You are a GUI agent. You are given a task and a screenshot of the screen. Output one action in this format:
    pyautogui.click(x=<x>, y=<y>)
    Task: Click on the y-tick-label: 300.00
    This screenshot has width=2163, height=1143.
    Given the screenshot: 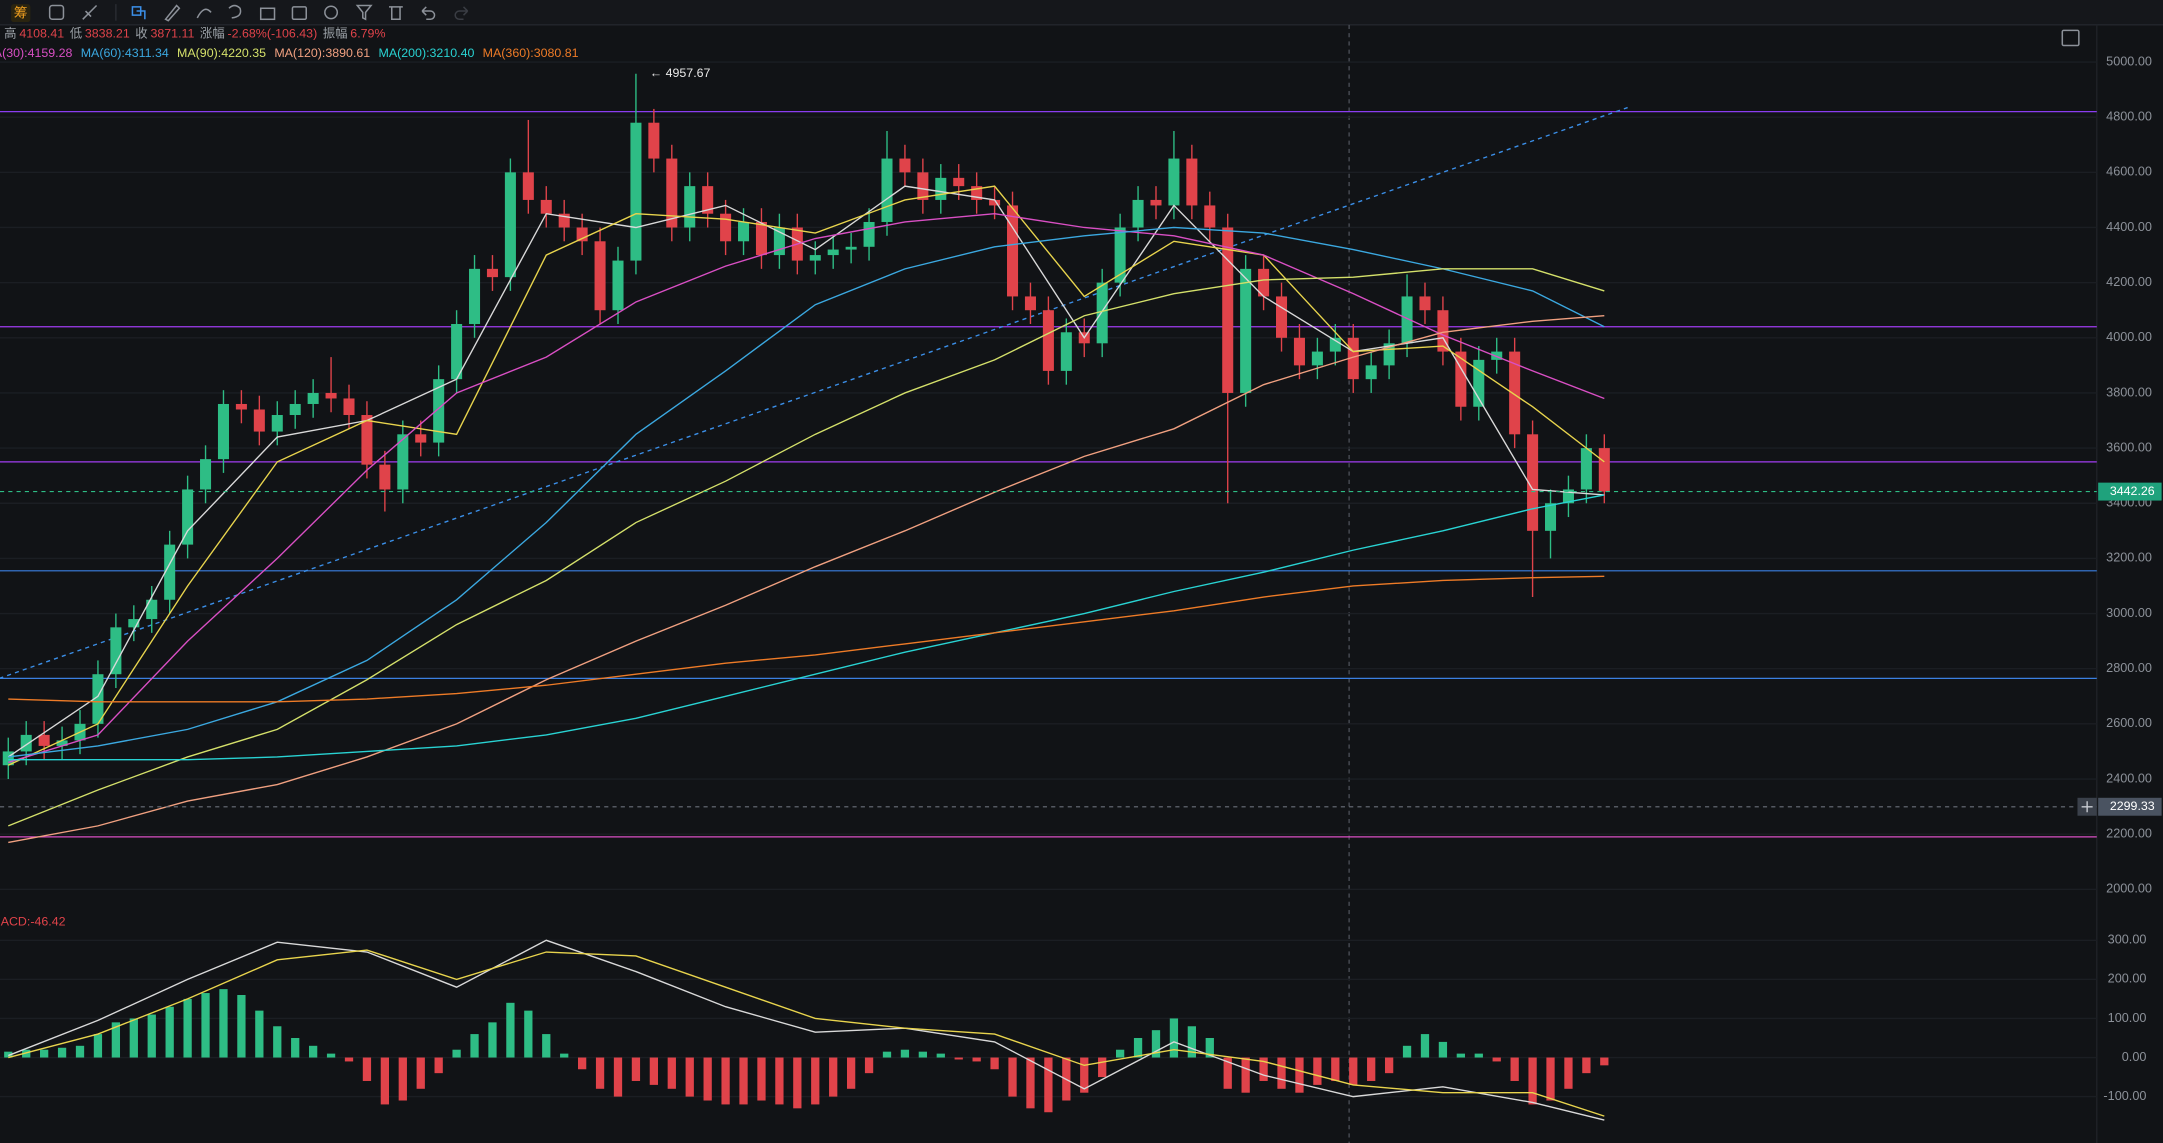 What is the action you would take?
    pyautogui.click(x=2127, y=940)
    